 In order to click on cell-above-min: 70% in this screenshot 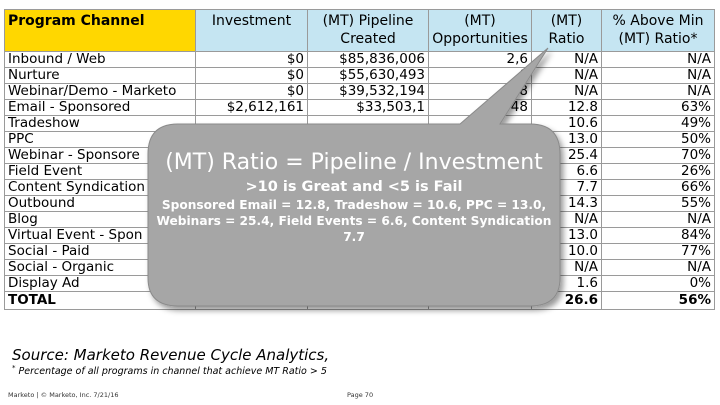, I will do `click(658, 155)`.